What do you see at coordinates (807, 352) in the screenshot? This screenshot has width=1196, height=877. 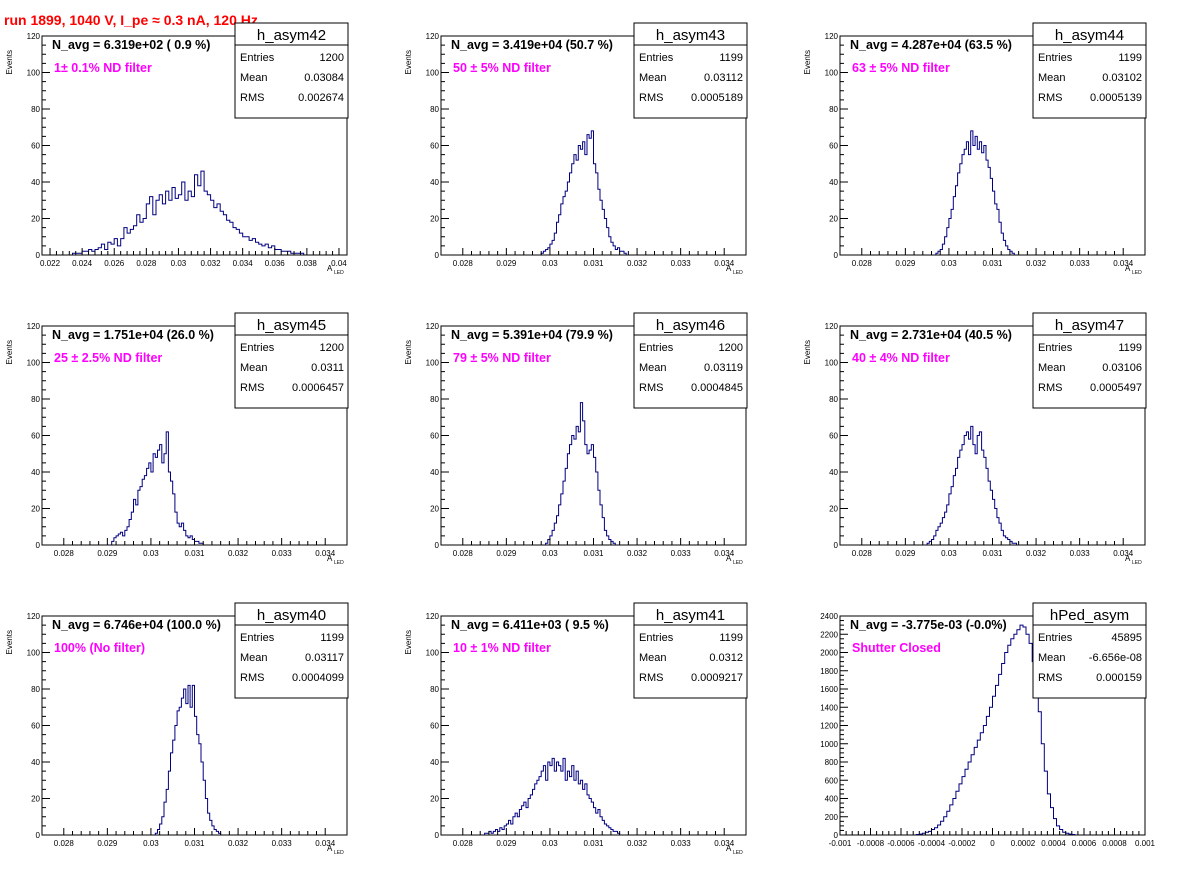 I see `panel-5-y-axis-title: Events` at bounding box center [807, 352].